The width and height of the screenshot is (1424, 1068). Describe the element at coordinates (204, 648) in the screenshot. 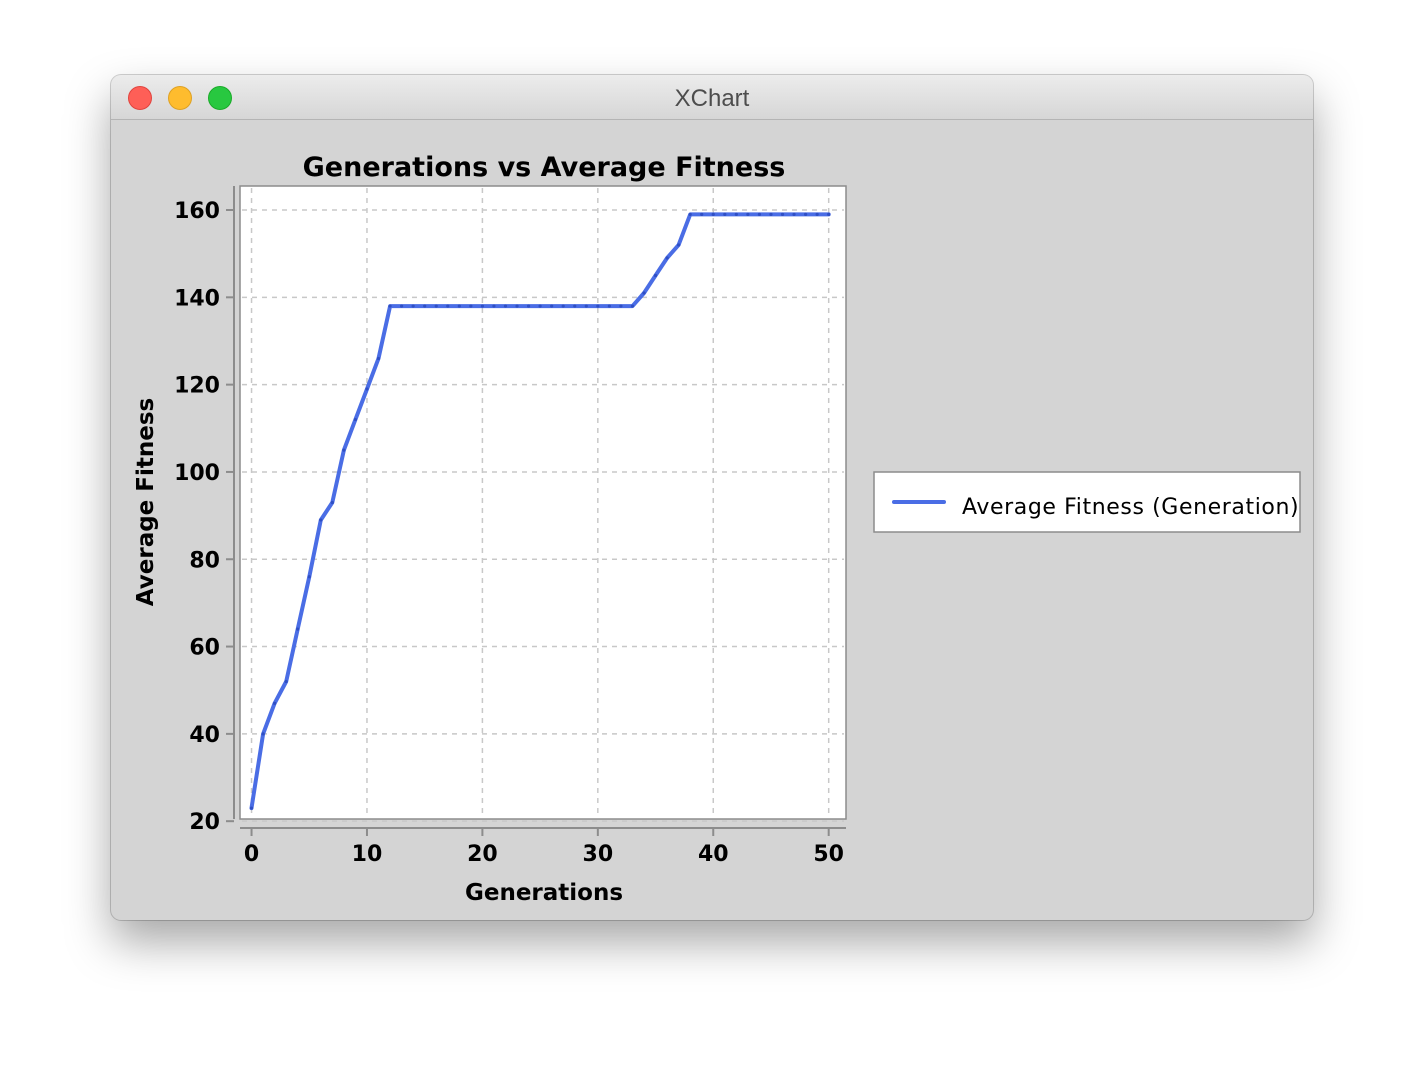

I see `y-tick-label: 60` at that location.